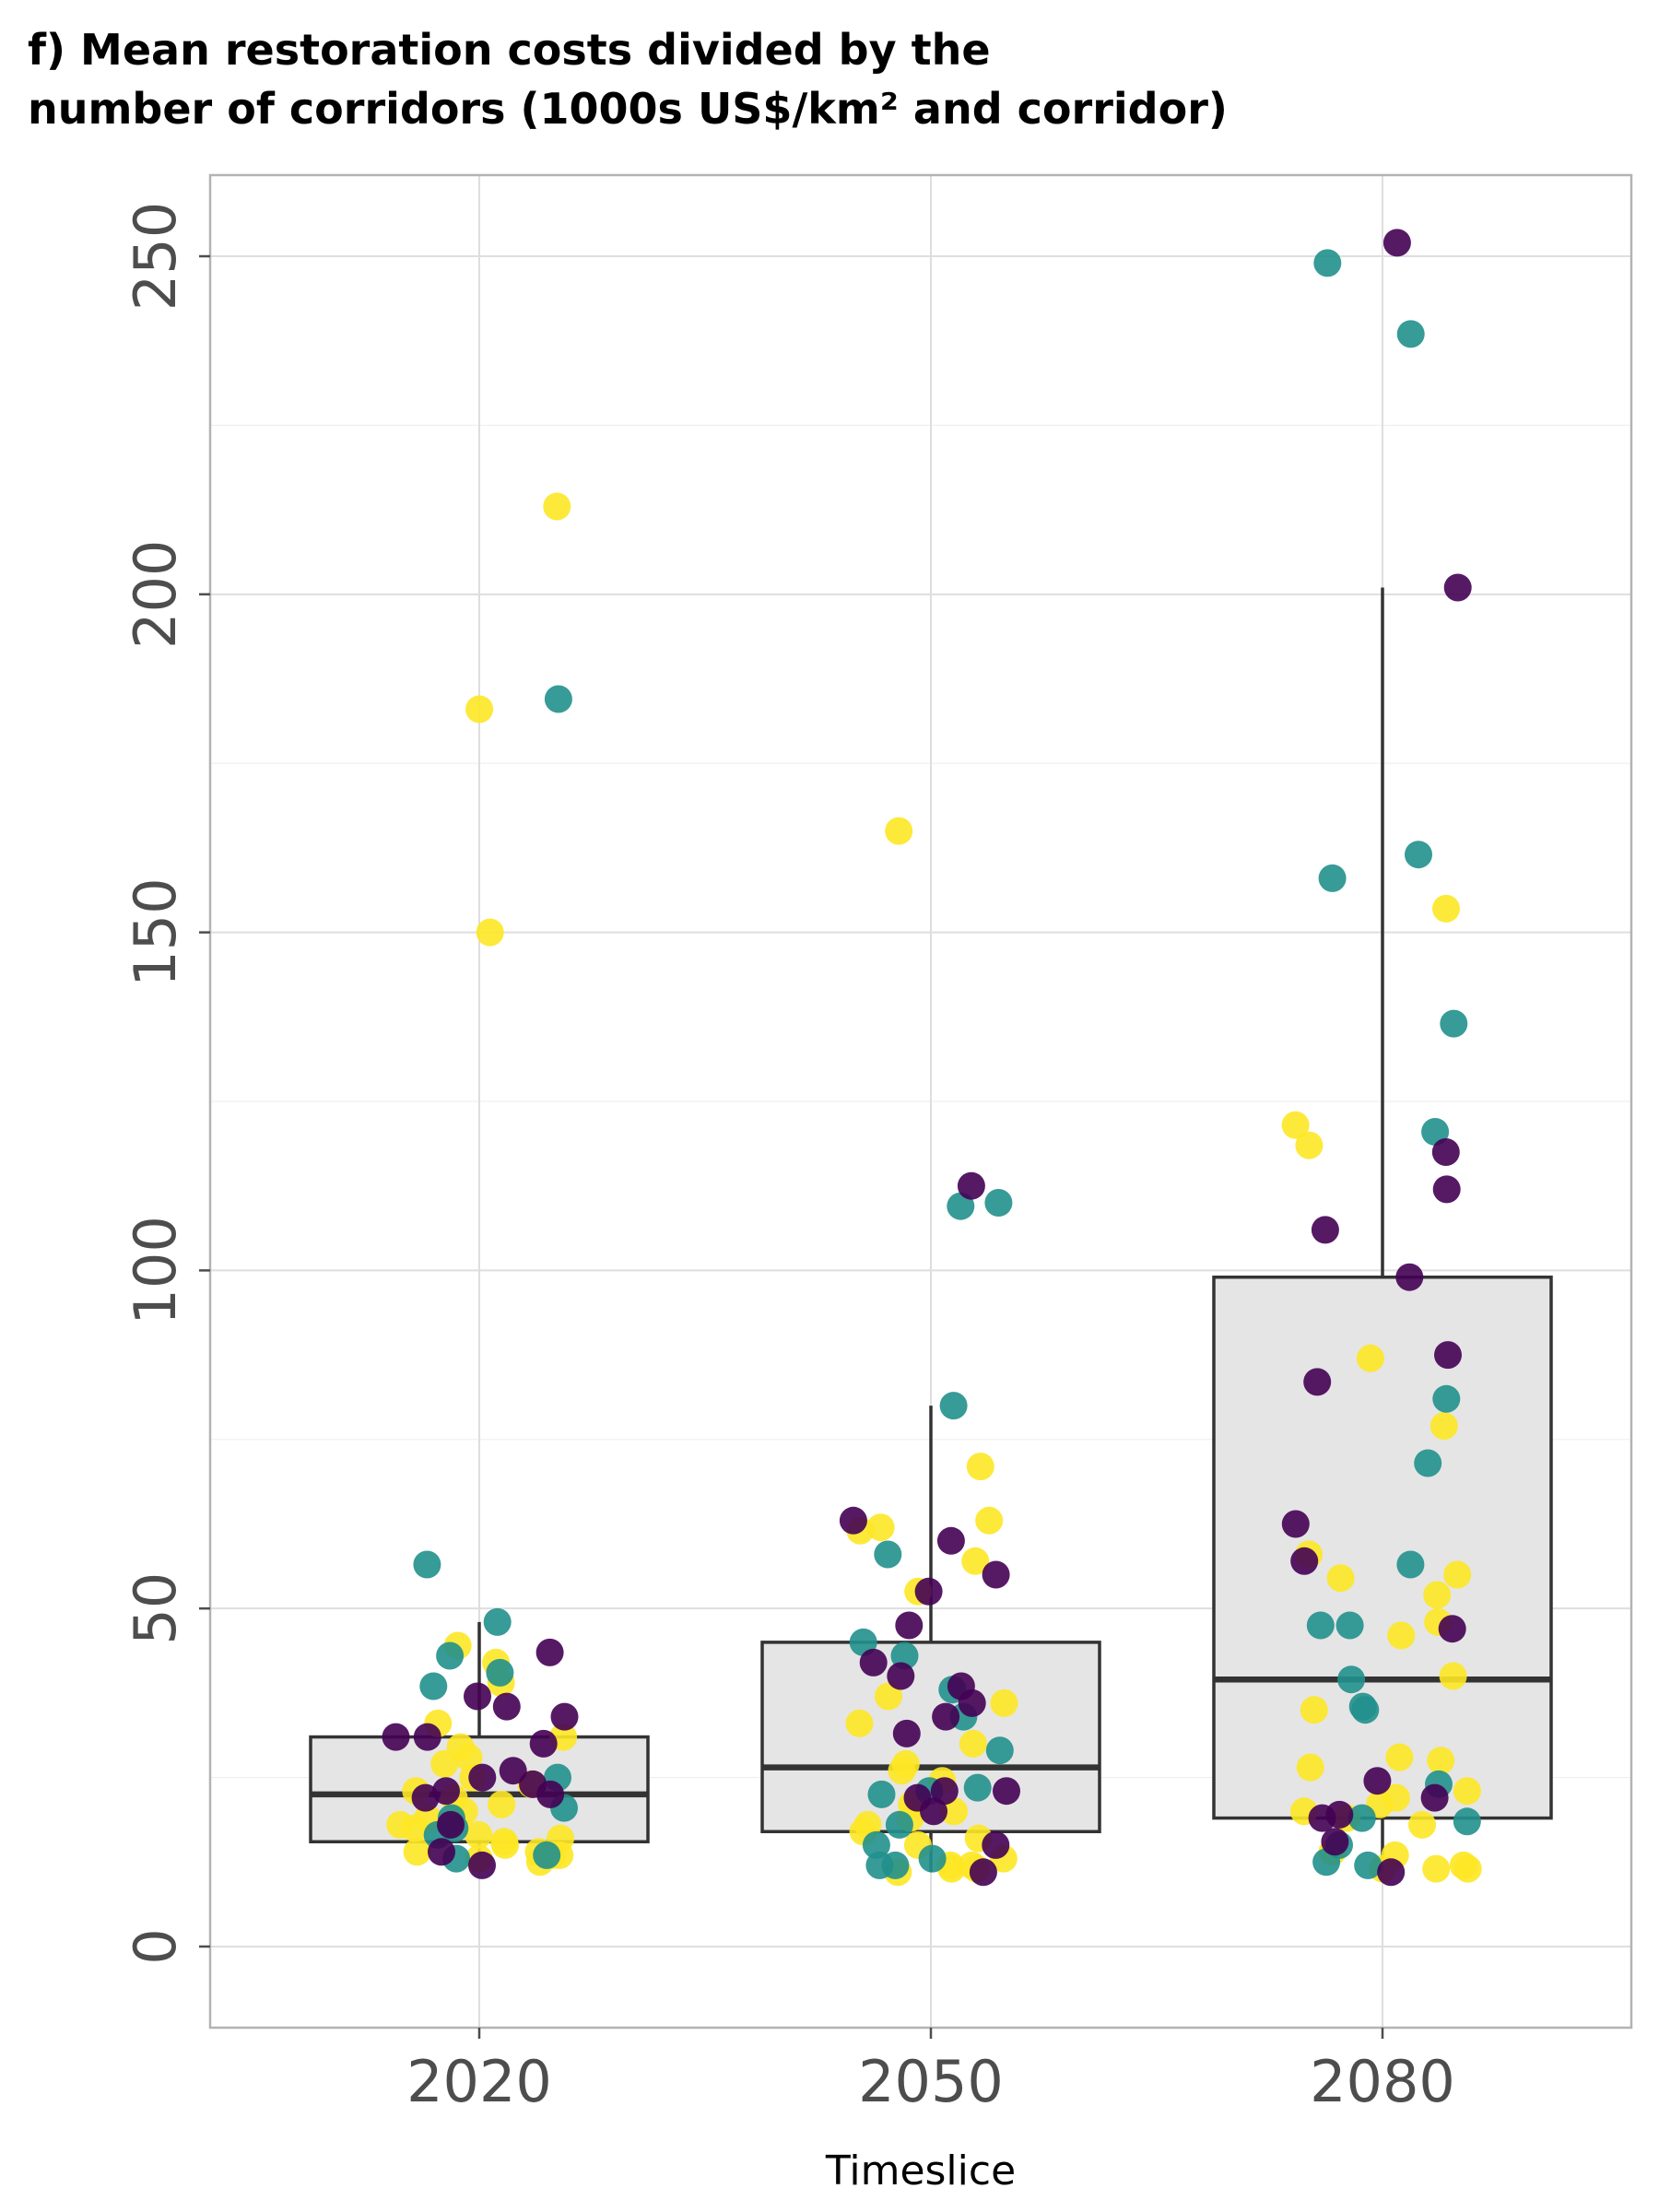 Image resolution: width=1659 pixels, height=2212 pixels. Describe the element at coordinates (155, 594) in the screenshot. I see `y-tick-label: 200` at that location.